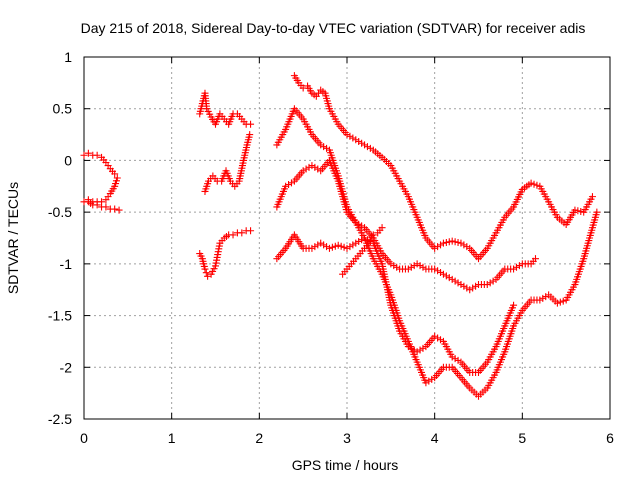 This screenshot has width=640, height=480. Describe the element at coordinates (68, 57) in the screenshot. I see `y-tick-label: 1` at that location.